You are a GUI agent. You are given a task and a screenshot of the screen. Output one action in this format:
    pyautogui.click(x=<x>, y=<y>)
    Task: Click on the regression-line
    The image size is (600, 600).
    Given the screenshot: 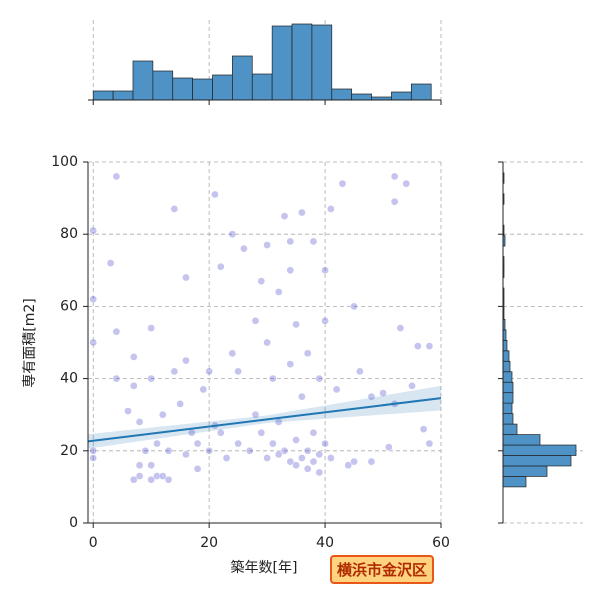 What is the action you would take?
    pyautogui.click(x=264, y=420)
    